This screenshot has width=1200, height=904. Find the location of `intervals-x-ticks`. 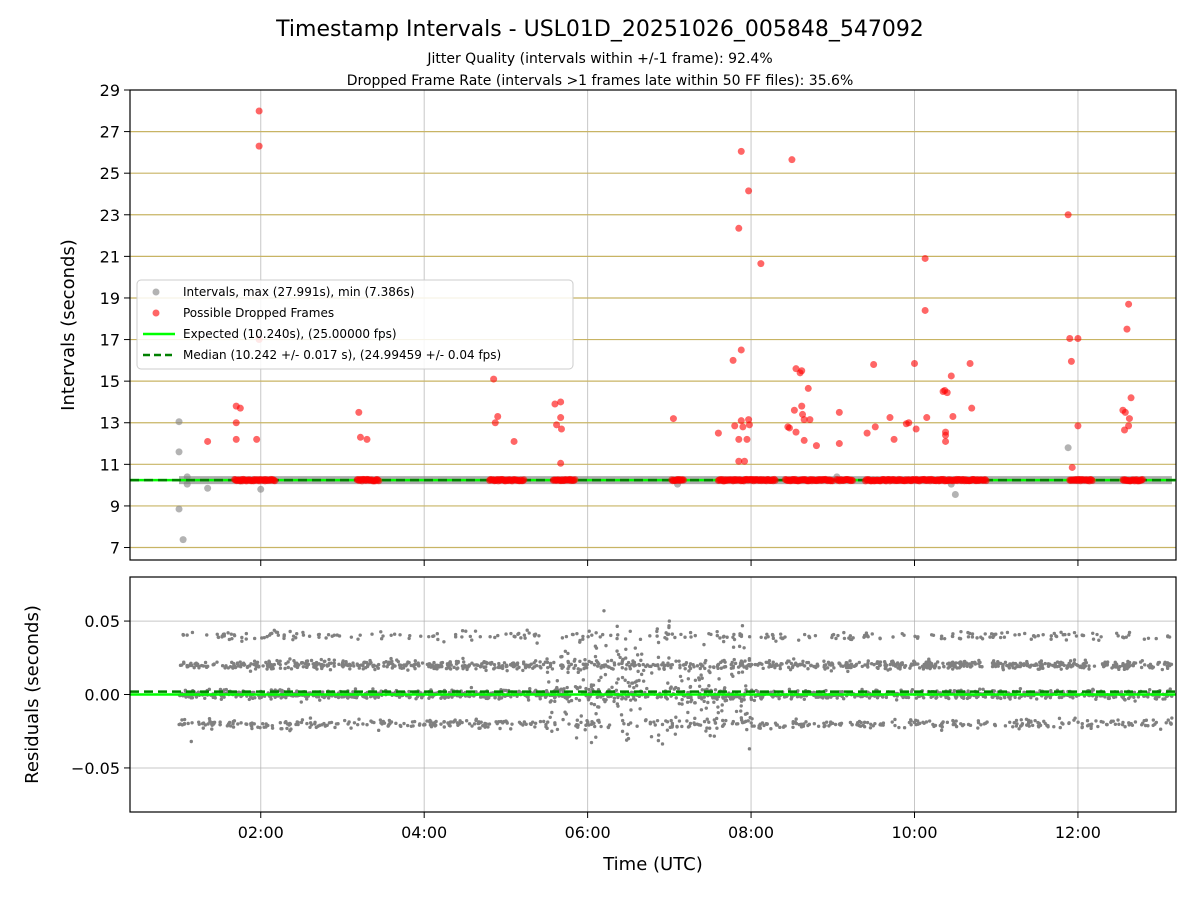

intervals-x-ticks is located at coordinates (669, 563).